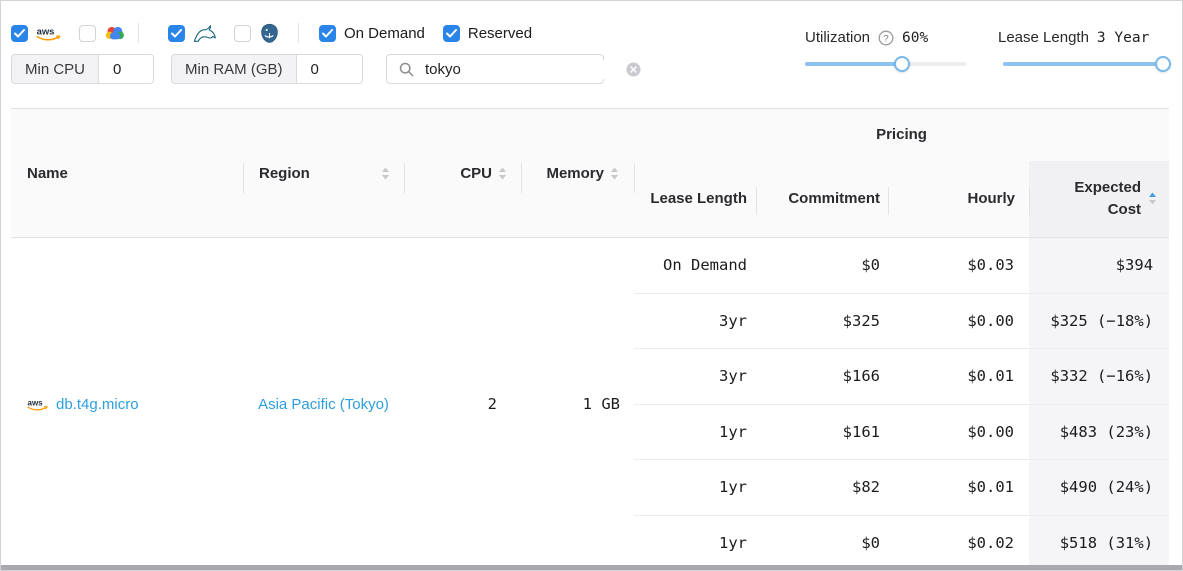 The height and width of the screenshot is (571, 1183). What do you see at coordinates (476, 173) in the screenshot?
I see `column-label: CPU` at bounding box center [476, 173].